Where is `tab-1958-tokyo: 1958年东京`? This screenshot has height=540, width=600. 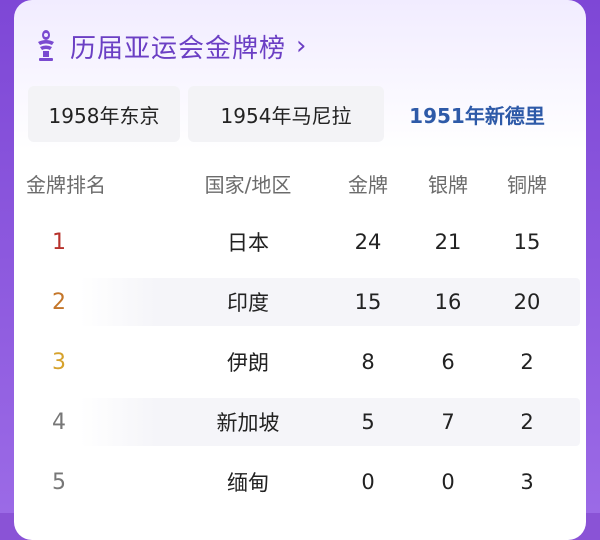
tab-1958-tokyo: 1958年东京 is located at coordinates (104, 114).